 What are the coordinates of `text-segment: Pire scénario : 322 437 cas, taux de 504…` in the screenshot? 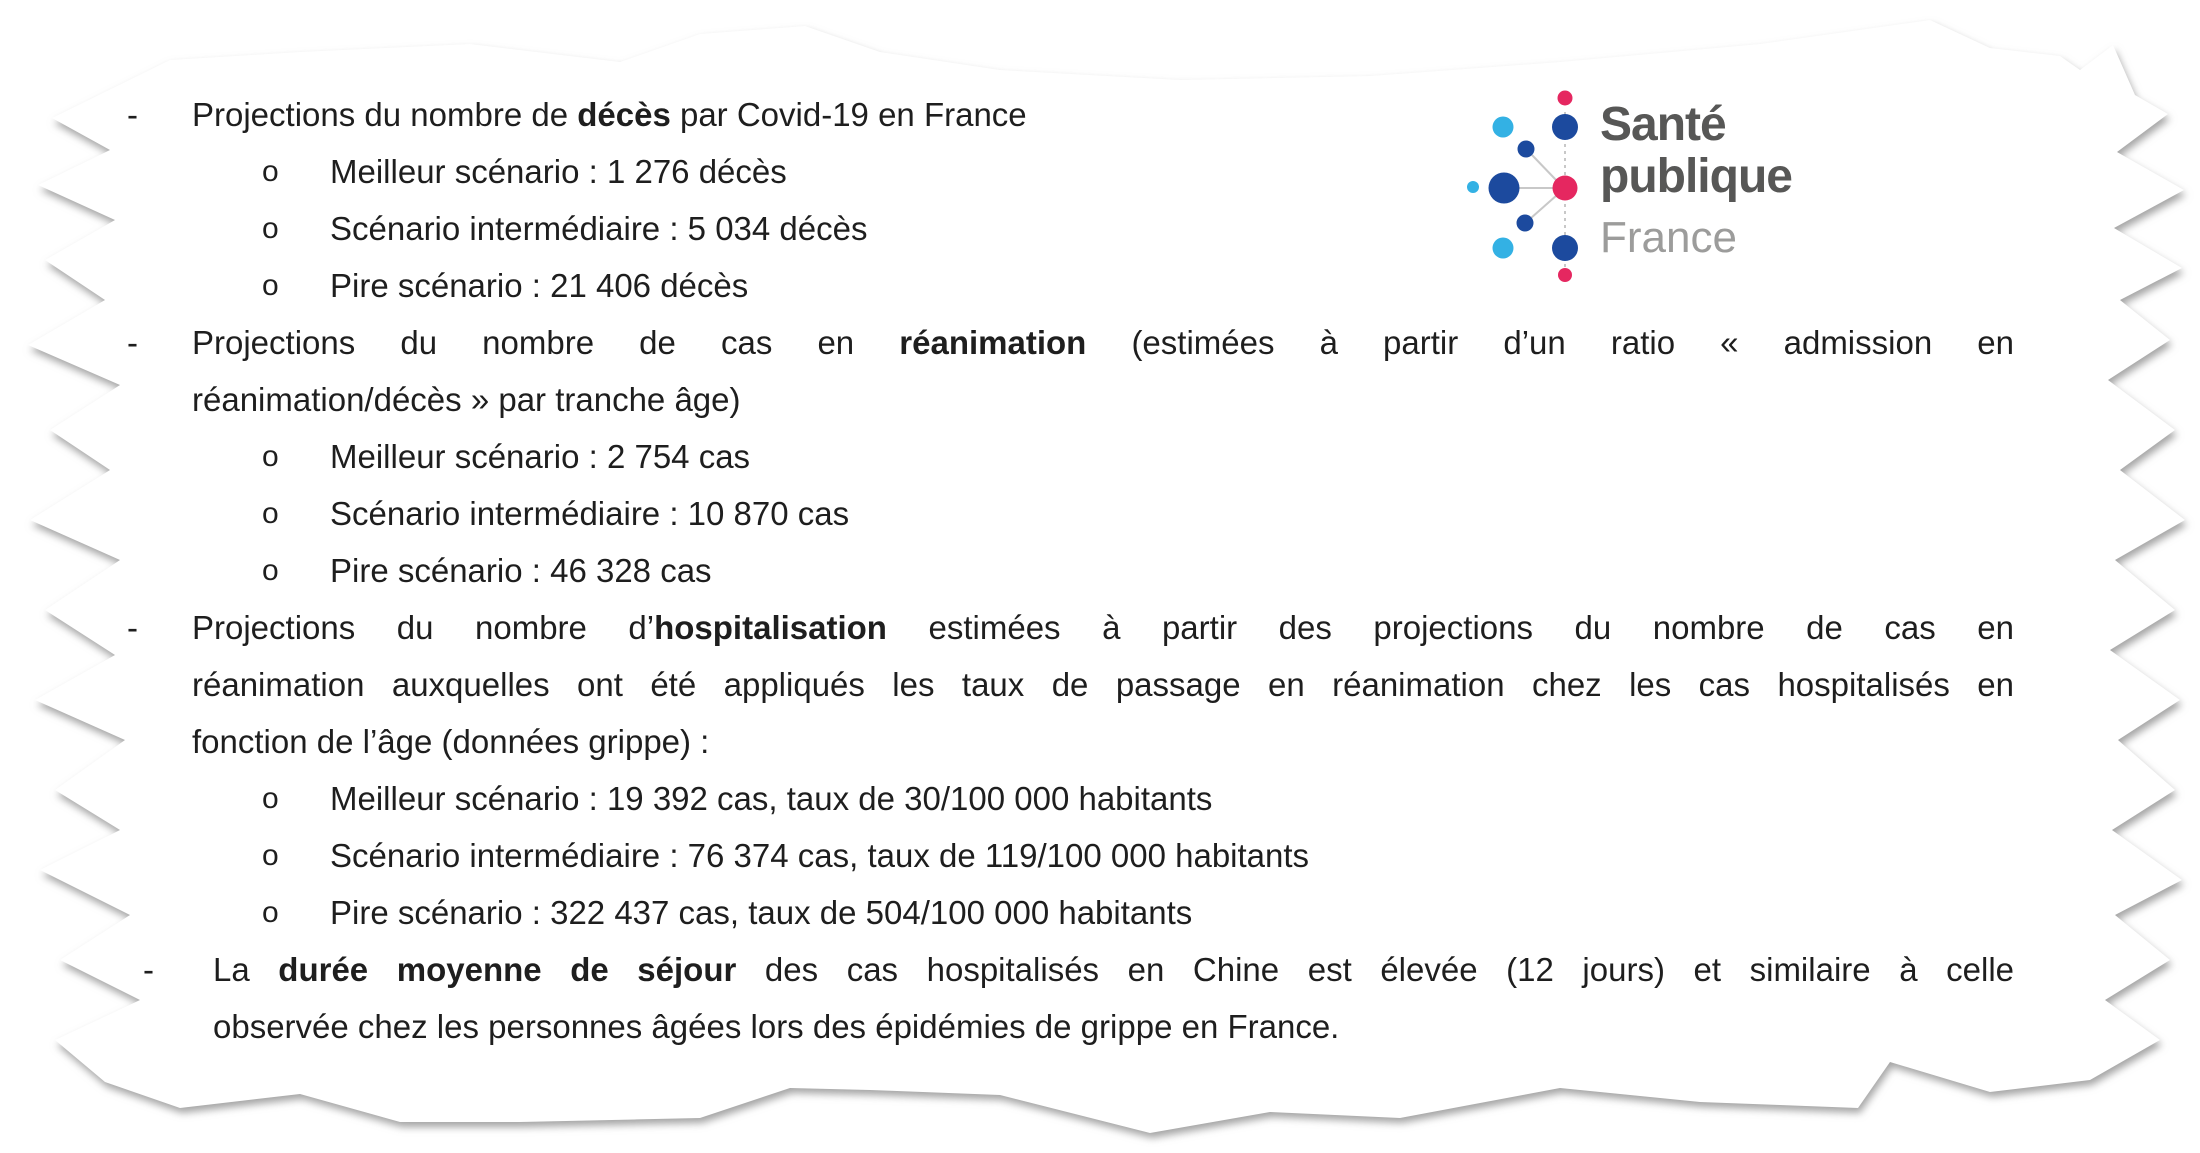 It's located at (761, 912).